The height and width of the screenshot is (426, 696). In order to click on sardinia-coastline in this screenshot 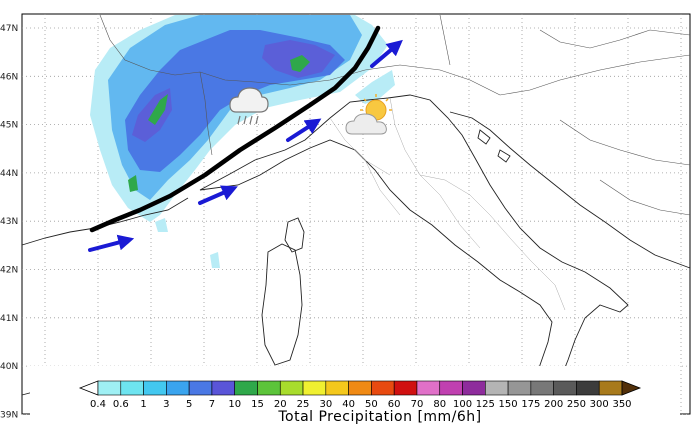, I will do `click(282, 304)`.